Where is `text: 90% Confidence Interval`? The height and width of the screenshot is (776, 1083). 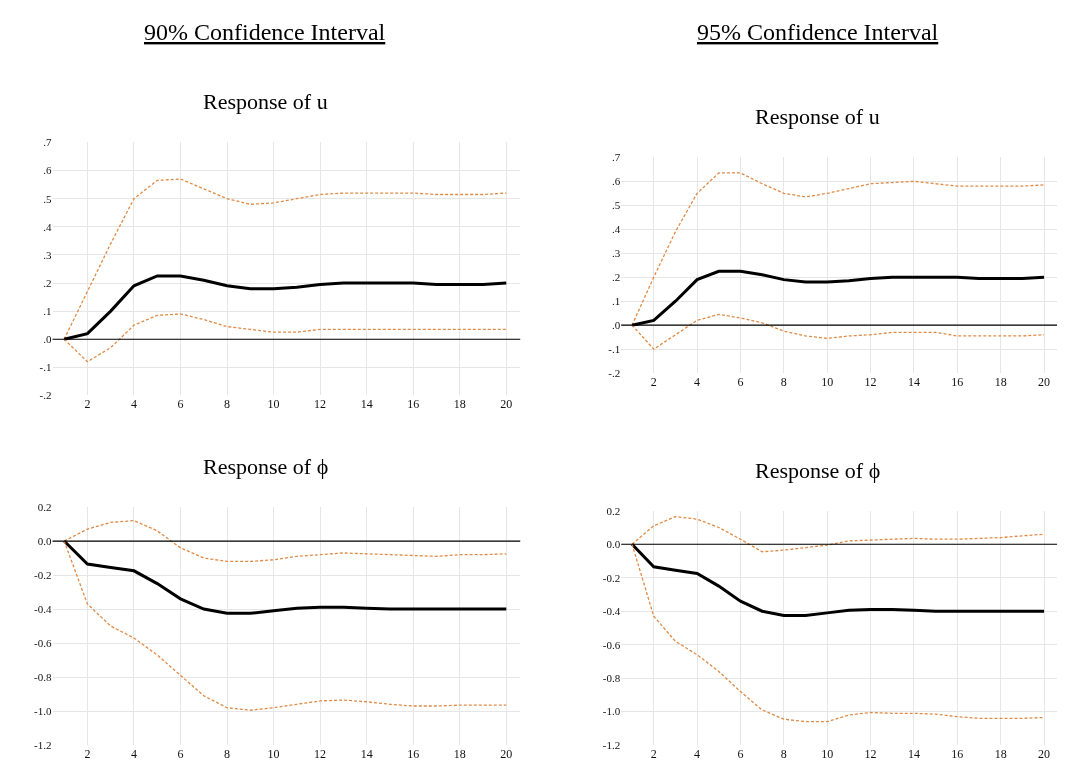
text: 90% Confidence Interval is located at coordinates (265, 32).